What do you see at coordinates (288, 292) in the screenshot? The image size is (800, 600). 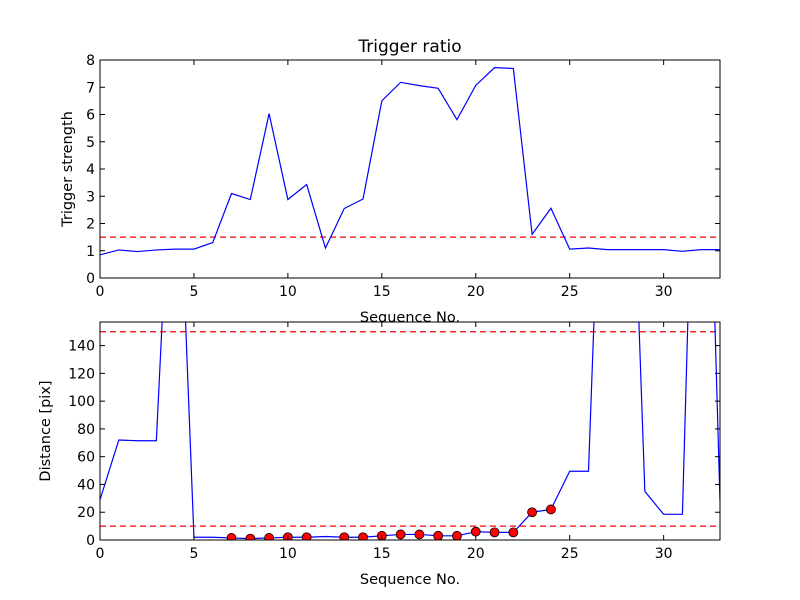 I see `top-x-tick-label: 10` at bounding box center [288, 292].